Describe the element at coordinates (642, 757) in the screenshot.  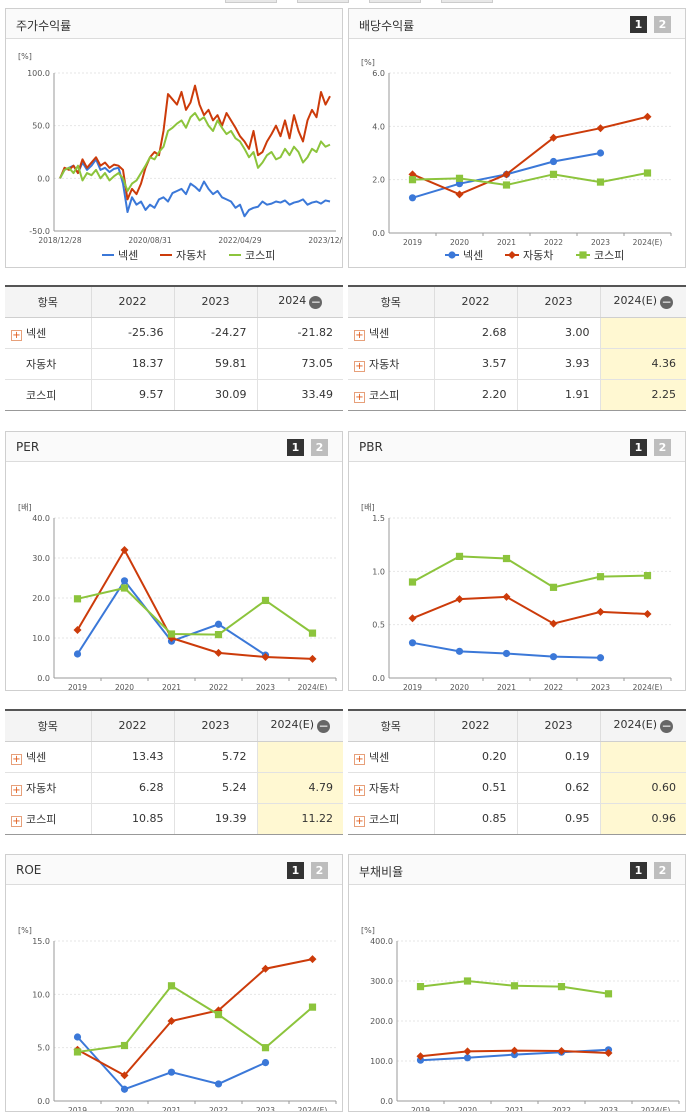
I see `table-cell` at that location.